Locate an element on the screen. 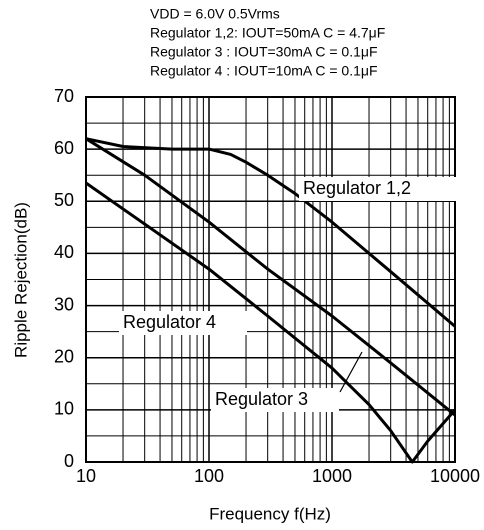 The image size is (484, 530). y-tick-label: 50 is located at coordinates (64, 200).